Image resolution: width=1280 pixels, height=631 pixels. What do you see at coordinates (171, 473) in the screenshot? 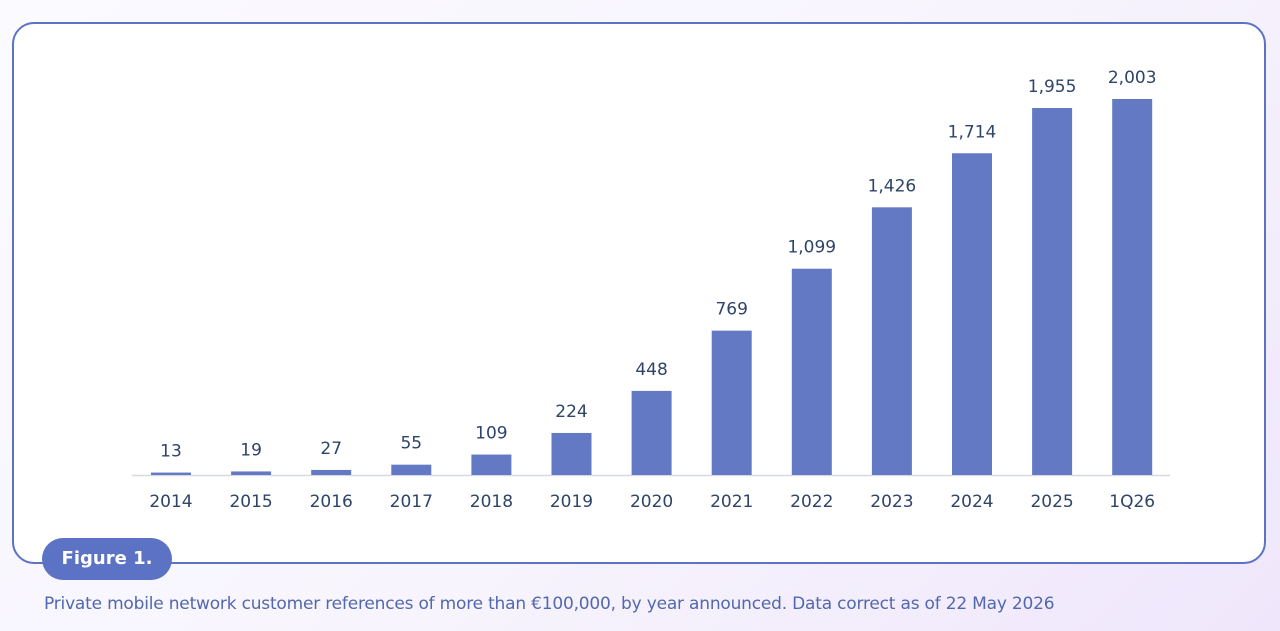
I see `bar-2014` at bounding box center [171, 473].